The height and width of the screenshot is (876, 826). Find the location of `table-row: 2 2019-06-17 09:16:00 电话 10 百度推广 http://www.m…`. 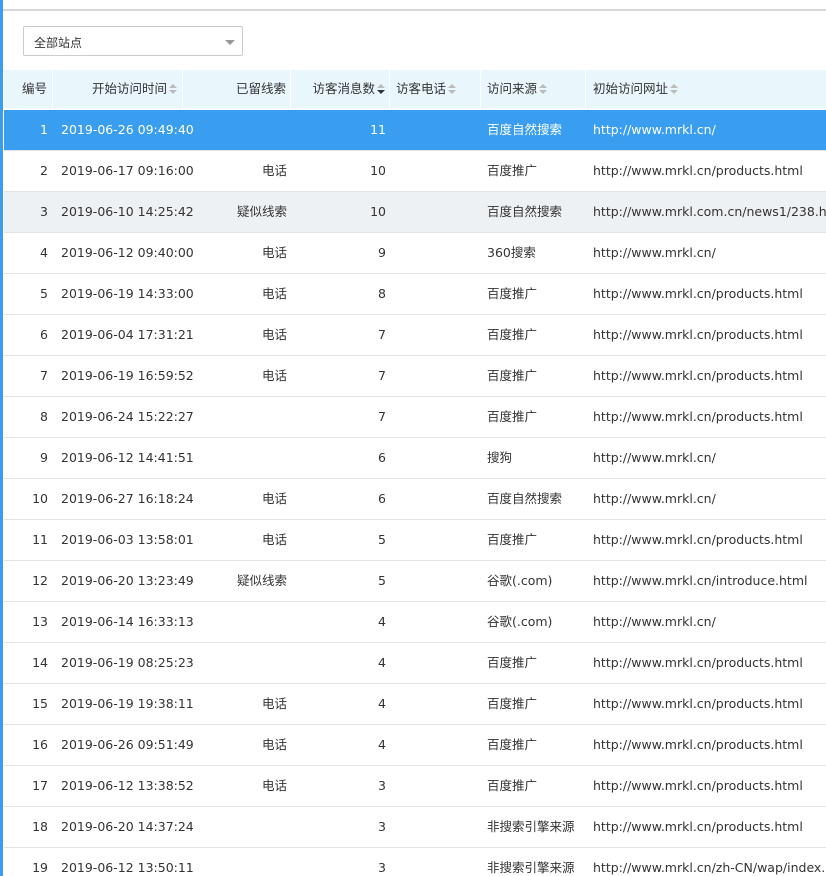

table-row: 2 2019-06-17 09:16:00 电话 10 百度推广 http://www.m… is located at coordinates (415, 171).